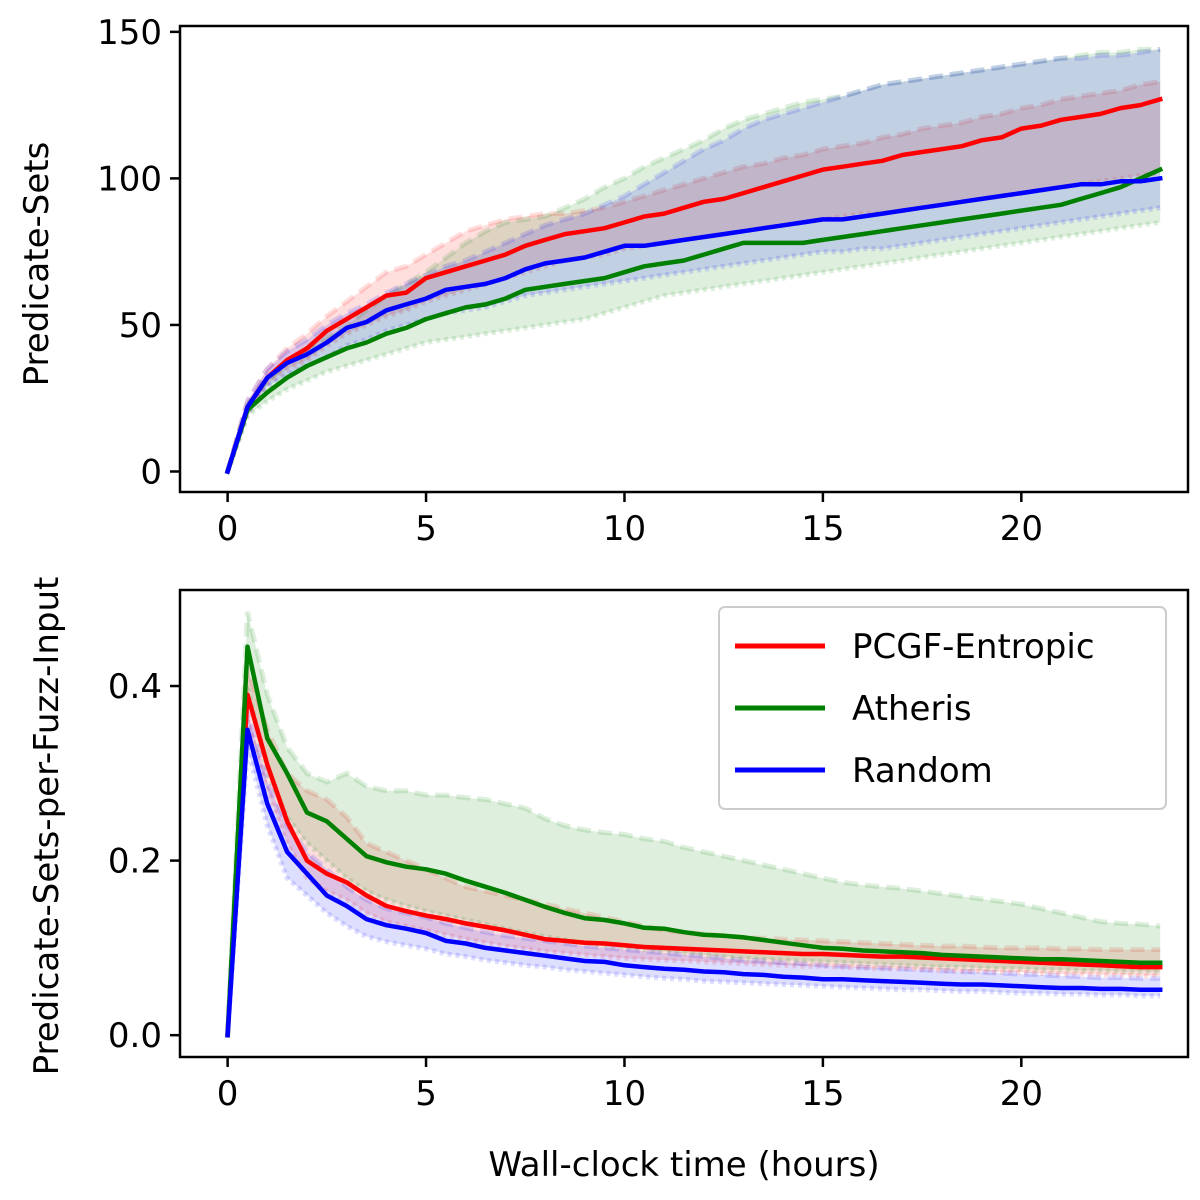  Describe the element at coordinates (822, 1094) in the screenshot. I see `bottom-x-tick-label: 15` at that location.